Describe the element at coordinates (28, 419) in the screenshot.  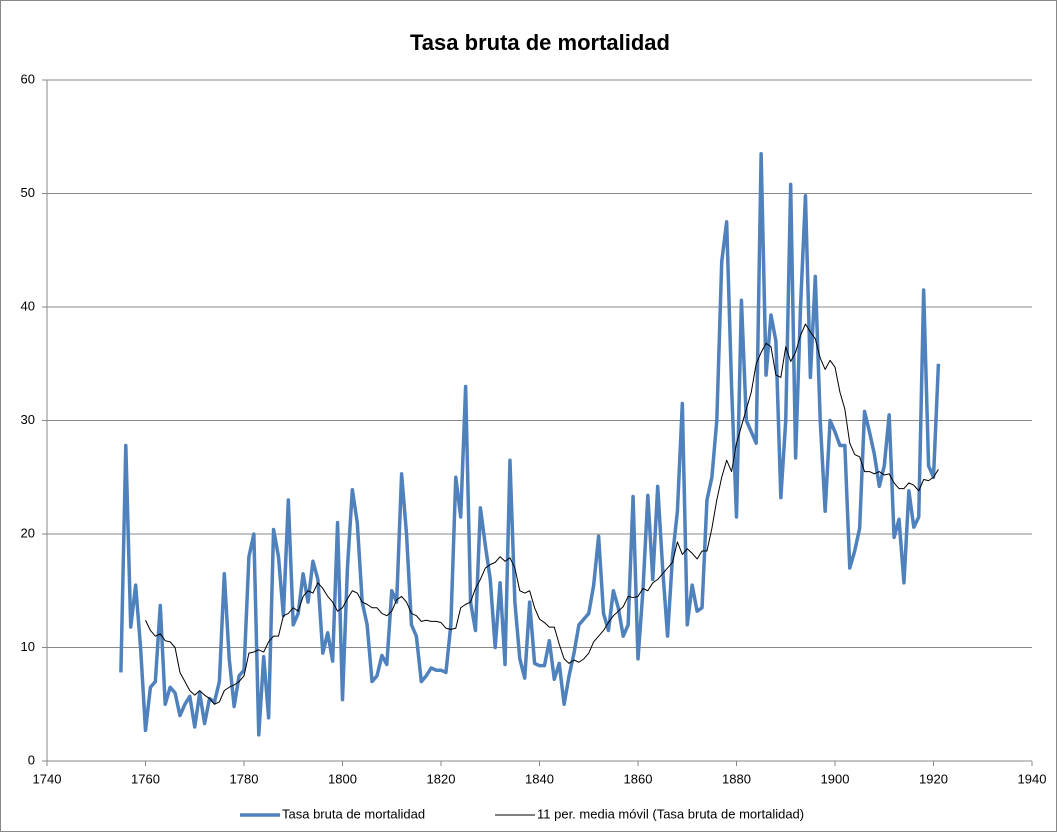
I see `y-tick-label: 30` at that location.